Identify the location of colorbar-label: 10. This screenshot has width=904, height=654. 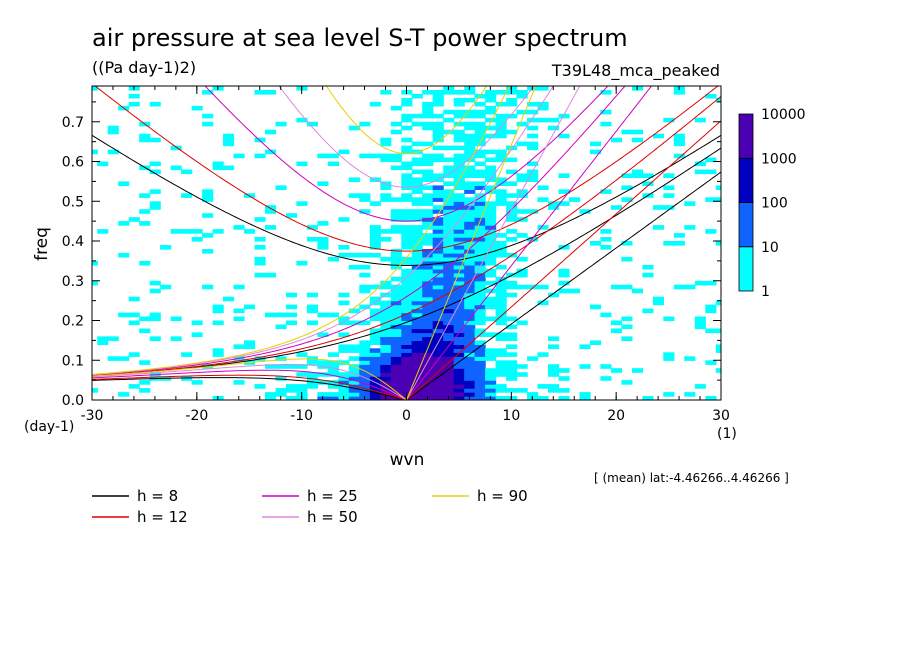
(770, 248).